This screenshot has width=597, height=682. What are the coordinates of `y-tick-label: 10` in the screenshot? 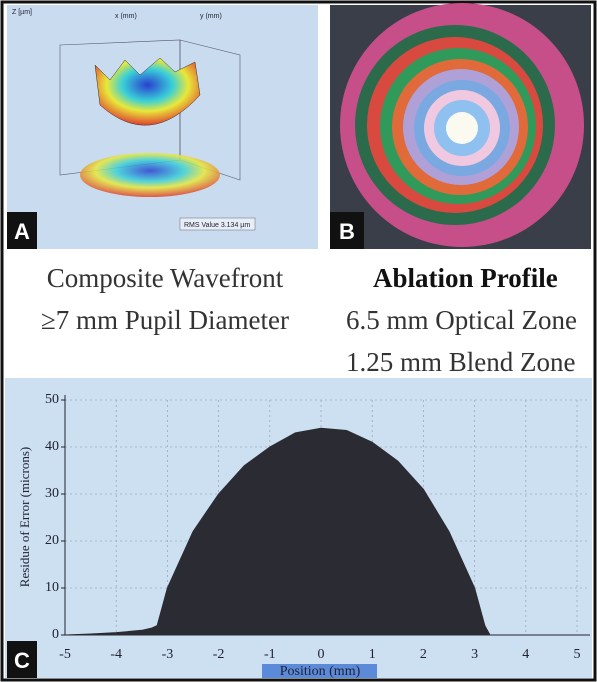 It's located at (52, 587).